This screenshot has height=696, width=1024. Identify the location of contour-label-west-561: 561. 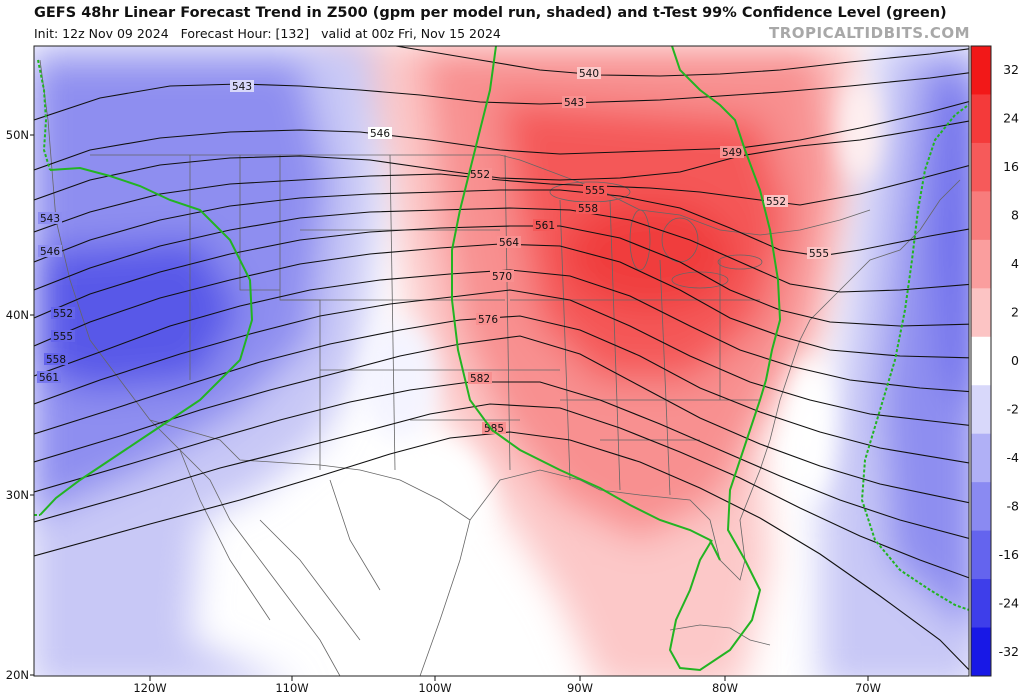
(49, 377).